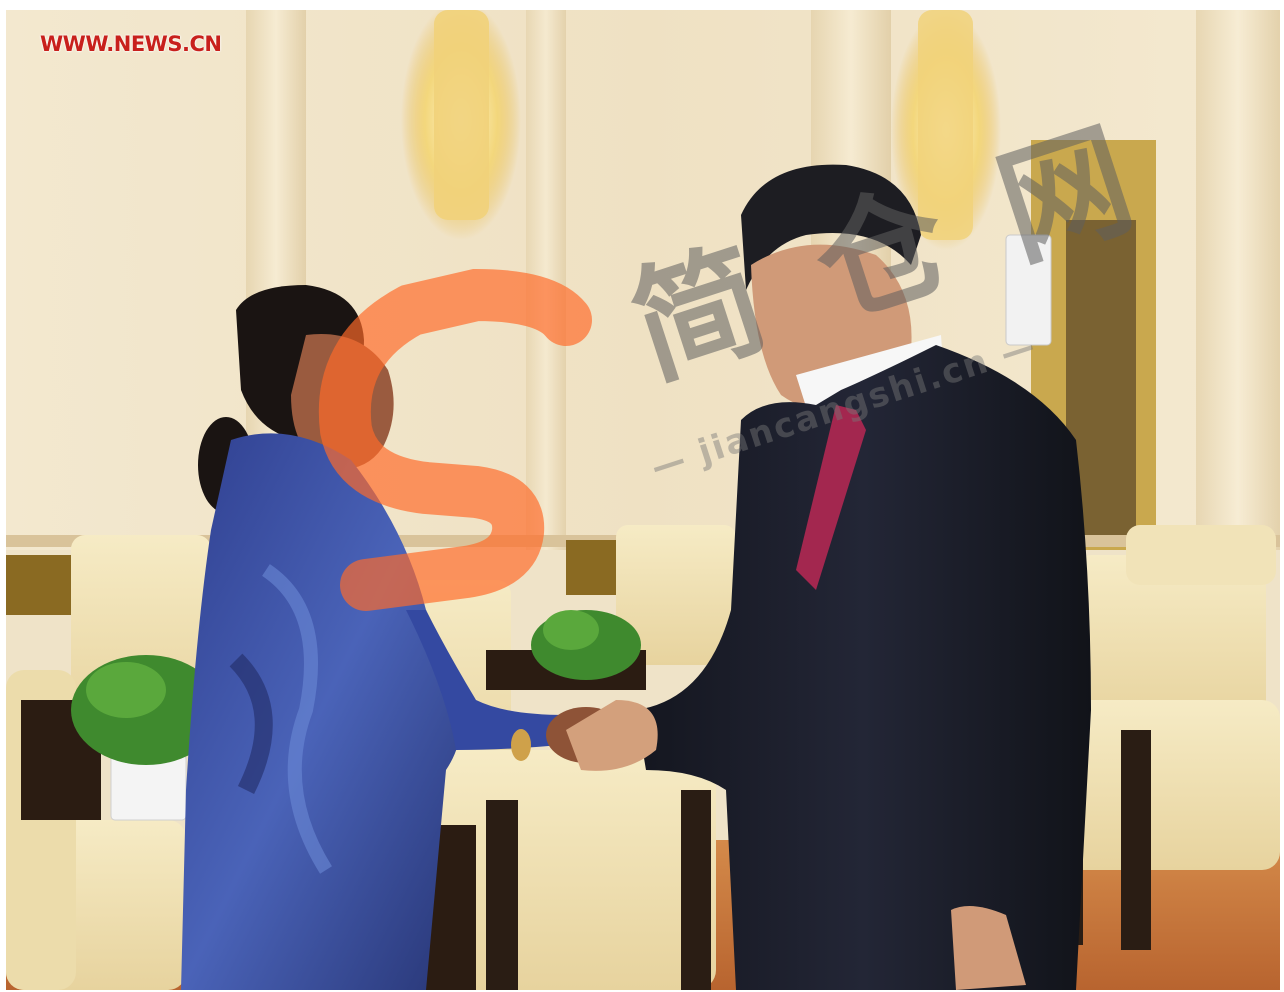 This screenshot has height=992, width=1284. Describe the element at coordinates (131, 44) in the screenshot. I see `source-credit: WWW.NEWS.CN` at that location.